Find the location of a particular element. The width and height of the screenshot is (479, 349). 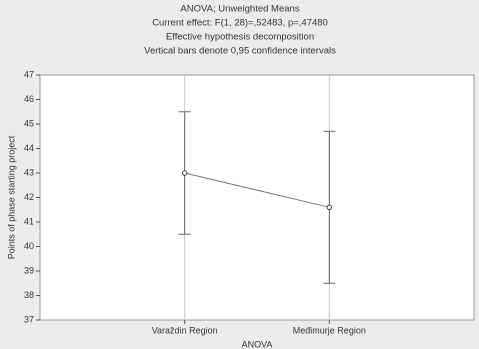

y-tick-label: 41 is located at coordinates (29, 221).